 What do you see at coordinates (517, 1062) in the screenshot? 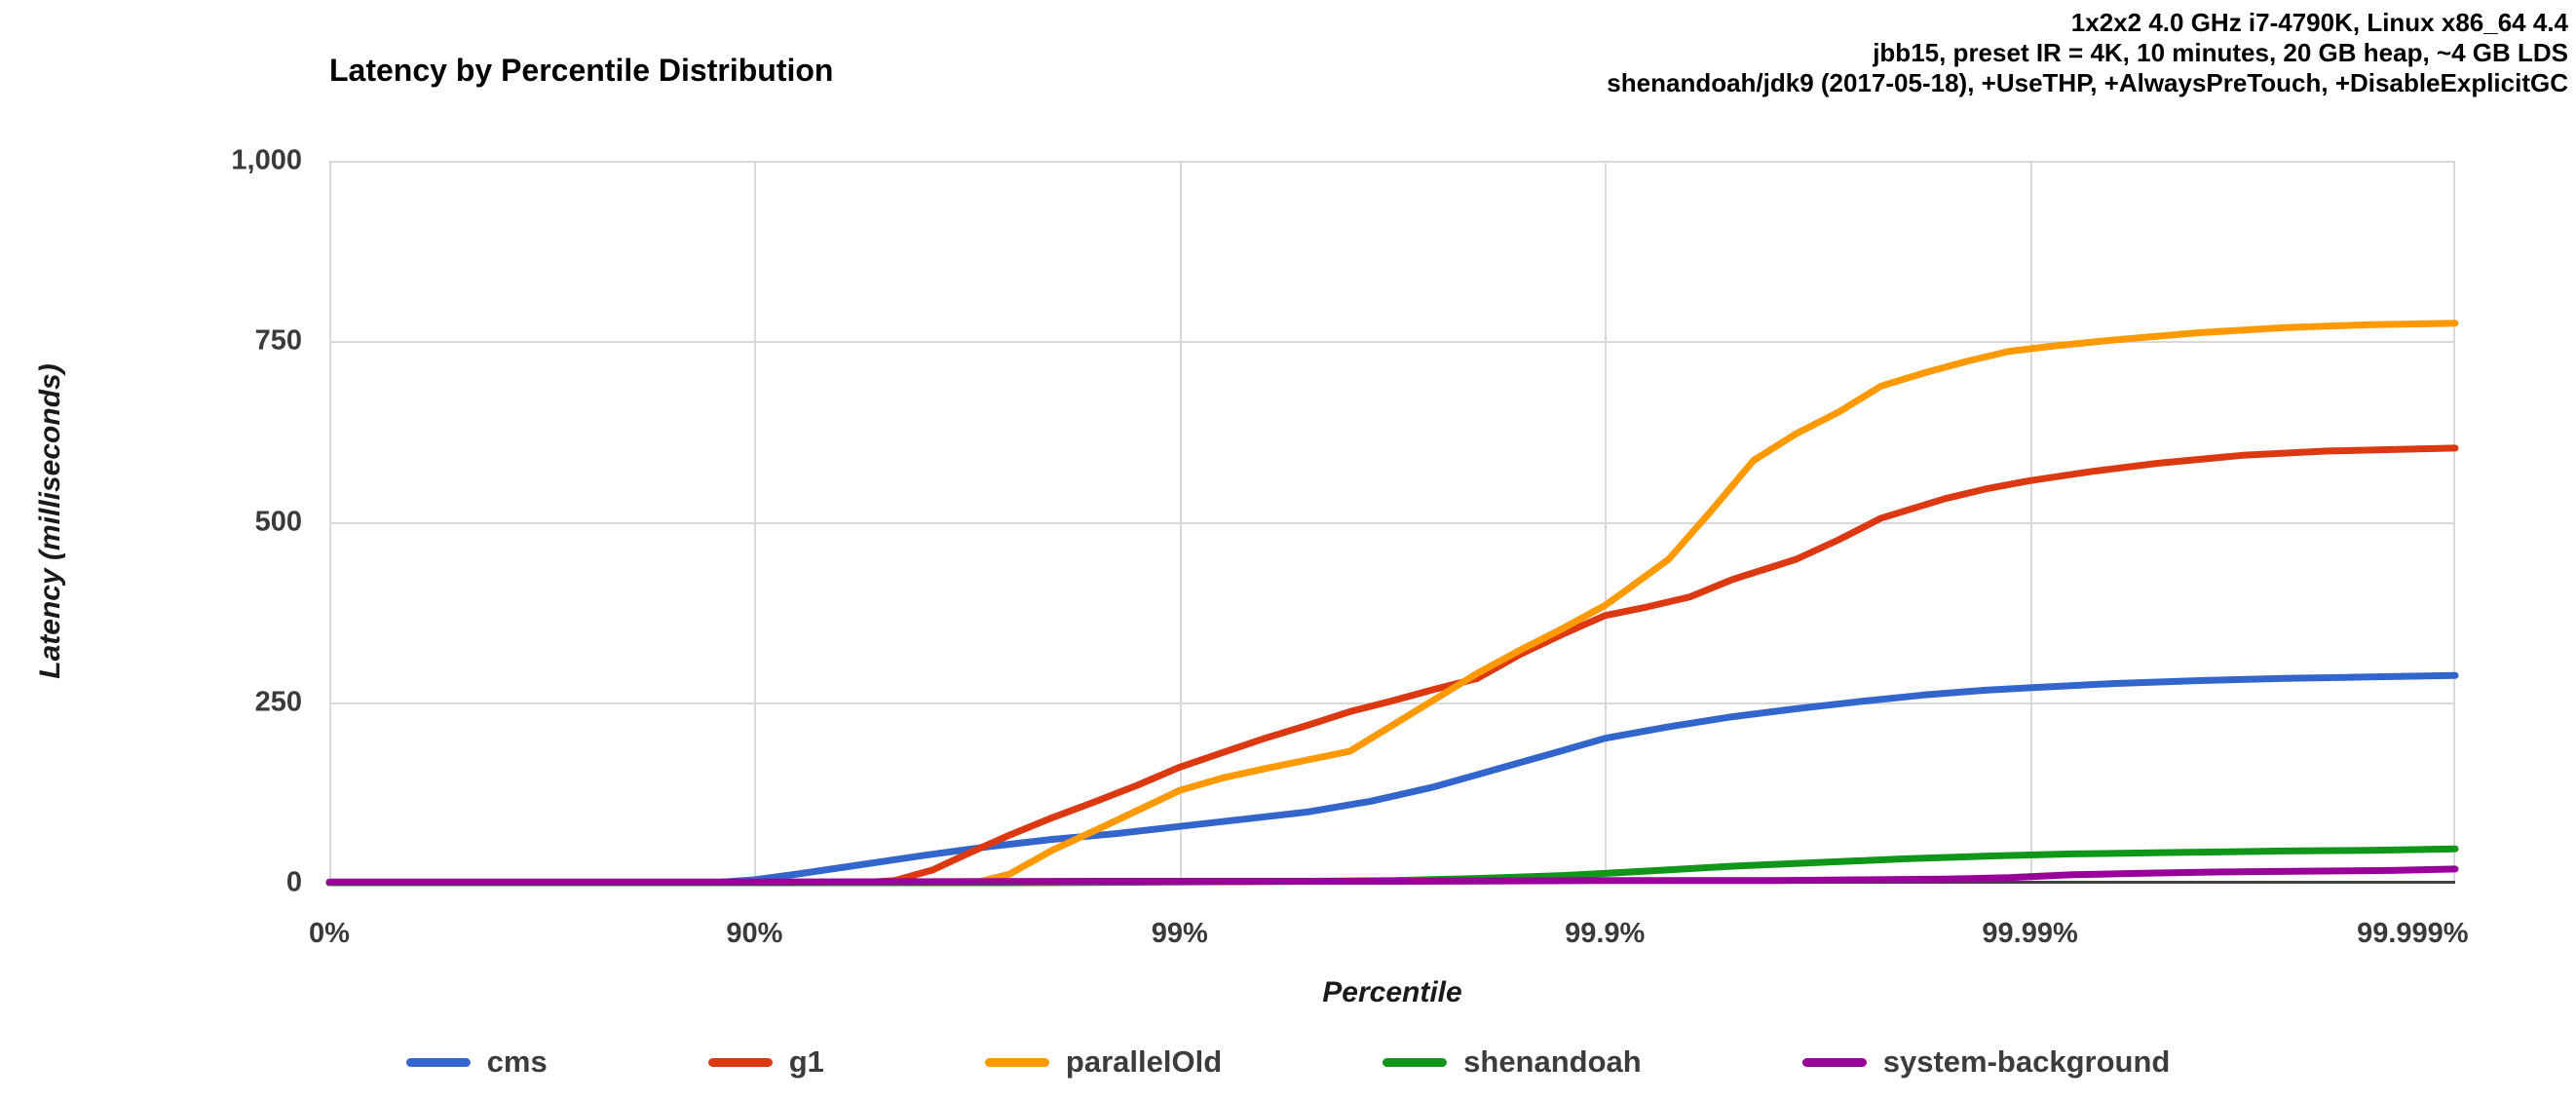
I see `legend-label-cms: cms` at bounding box center [517, 1062].